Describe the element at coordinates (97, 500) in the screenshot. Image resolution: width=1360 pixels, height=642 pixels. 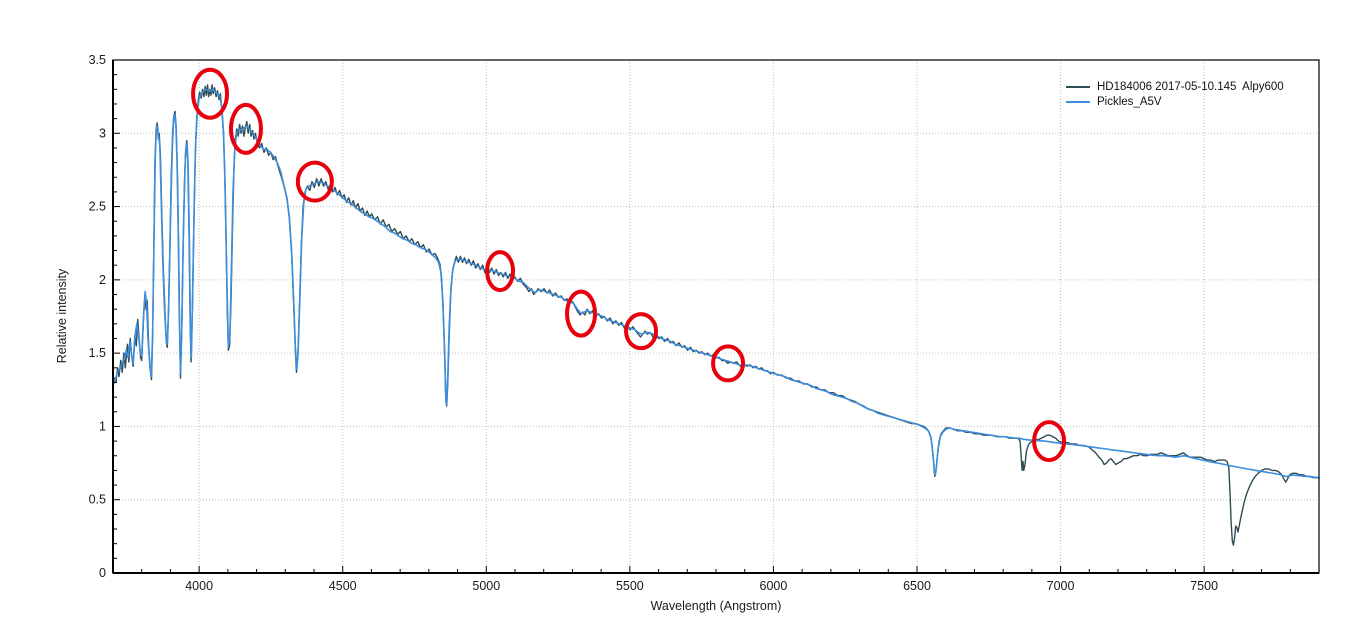
I see `y-tick-label: 0.5` at that location.